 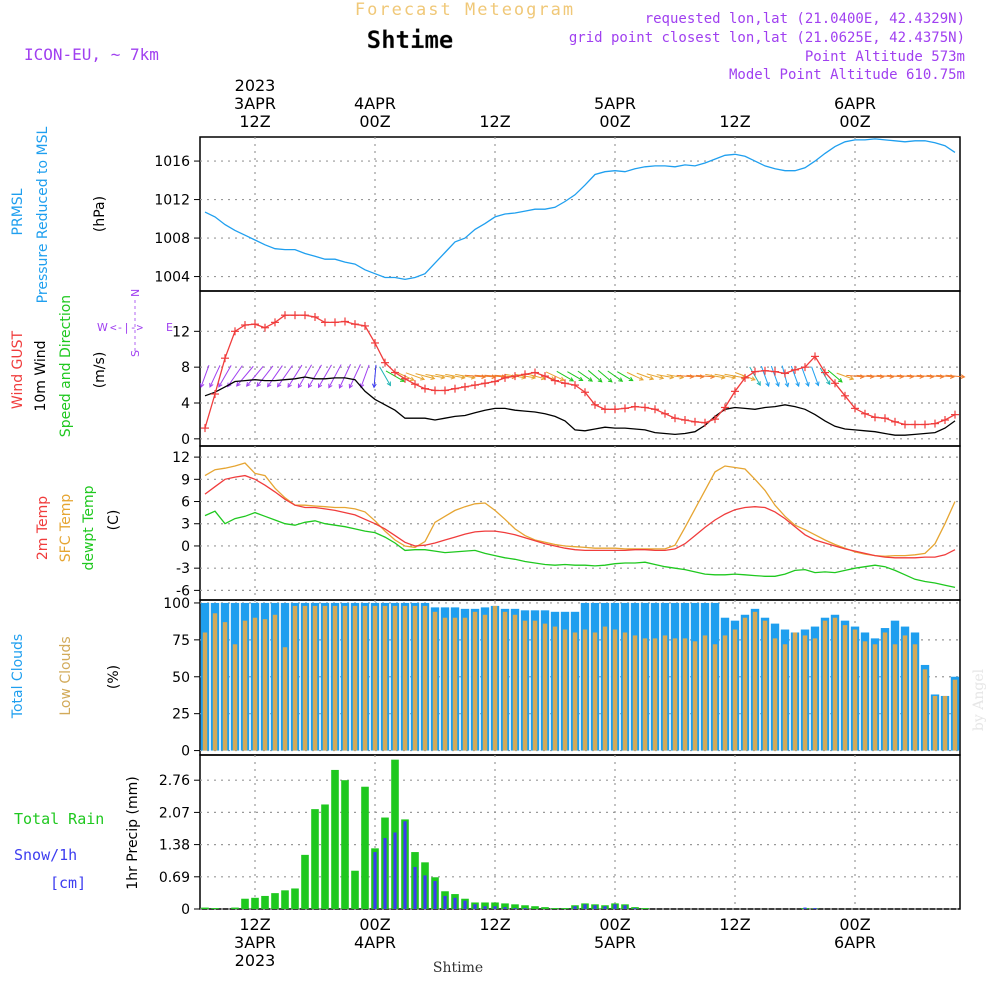 What do you see at coordinates (174, 846) in the screenshot?
I see `y-tick-label: 1.38` at bounding box center [174, 846].